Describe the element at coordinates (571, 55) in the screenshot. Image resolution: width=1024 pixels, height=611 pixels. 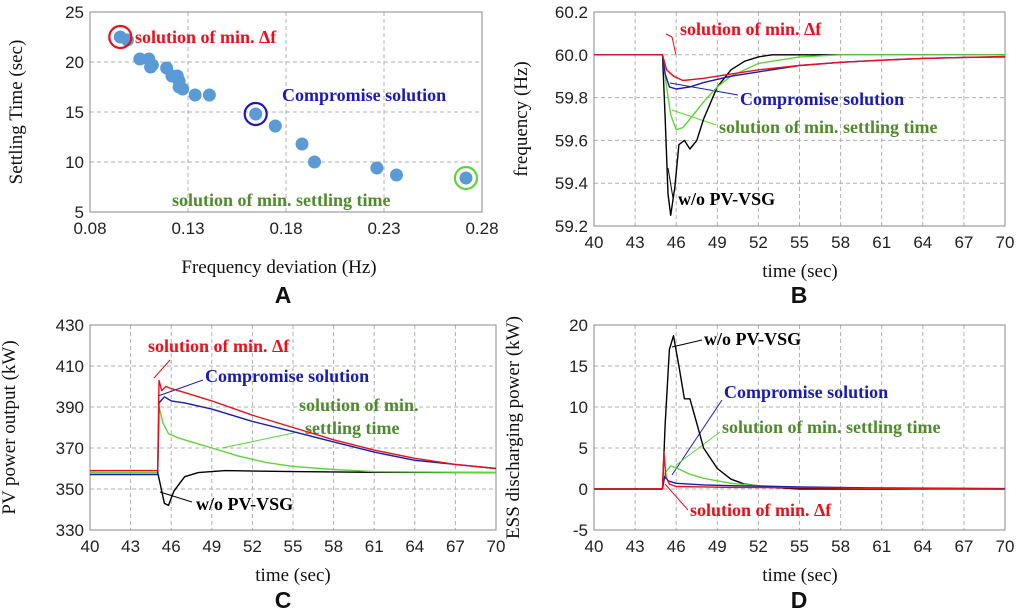
I see `y-tick-label: 60.0` at that location.